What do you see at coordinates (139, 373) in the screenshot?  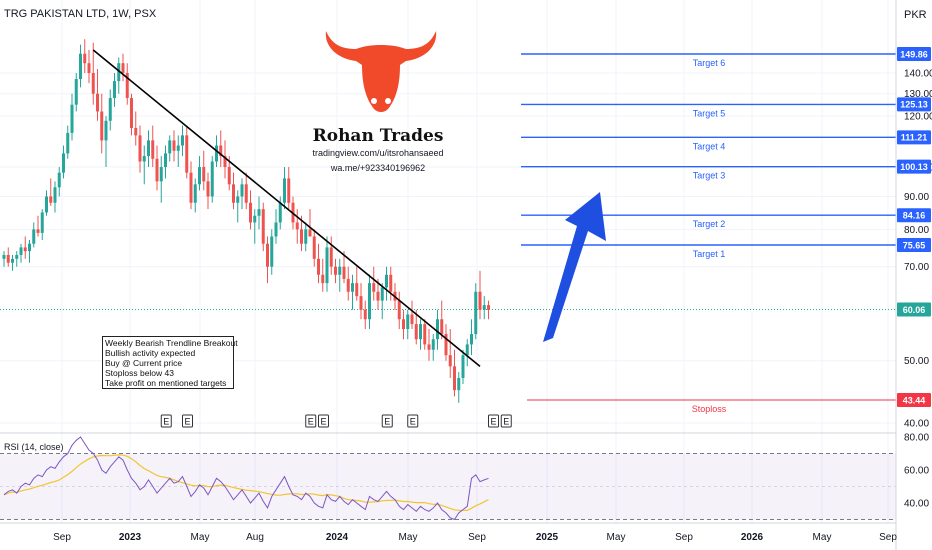 I see `note-line: Stoploss below 43` at bounding box center [139, 373].